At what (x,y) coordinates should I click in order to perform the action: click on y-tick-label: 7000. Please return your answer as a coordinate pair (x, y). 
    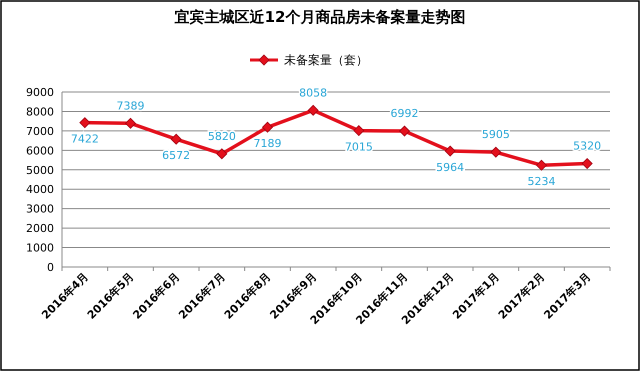
    Looking at the image, I should click on (40, 131).